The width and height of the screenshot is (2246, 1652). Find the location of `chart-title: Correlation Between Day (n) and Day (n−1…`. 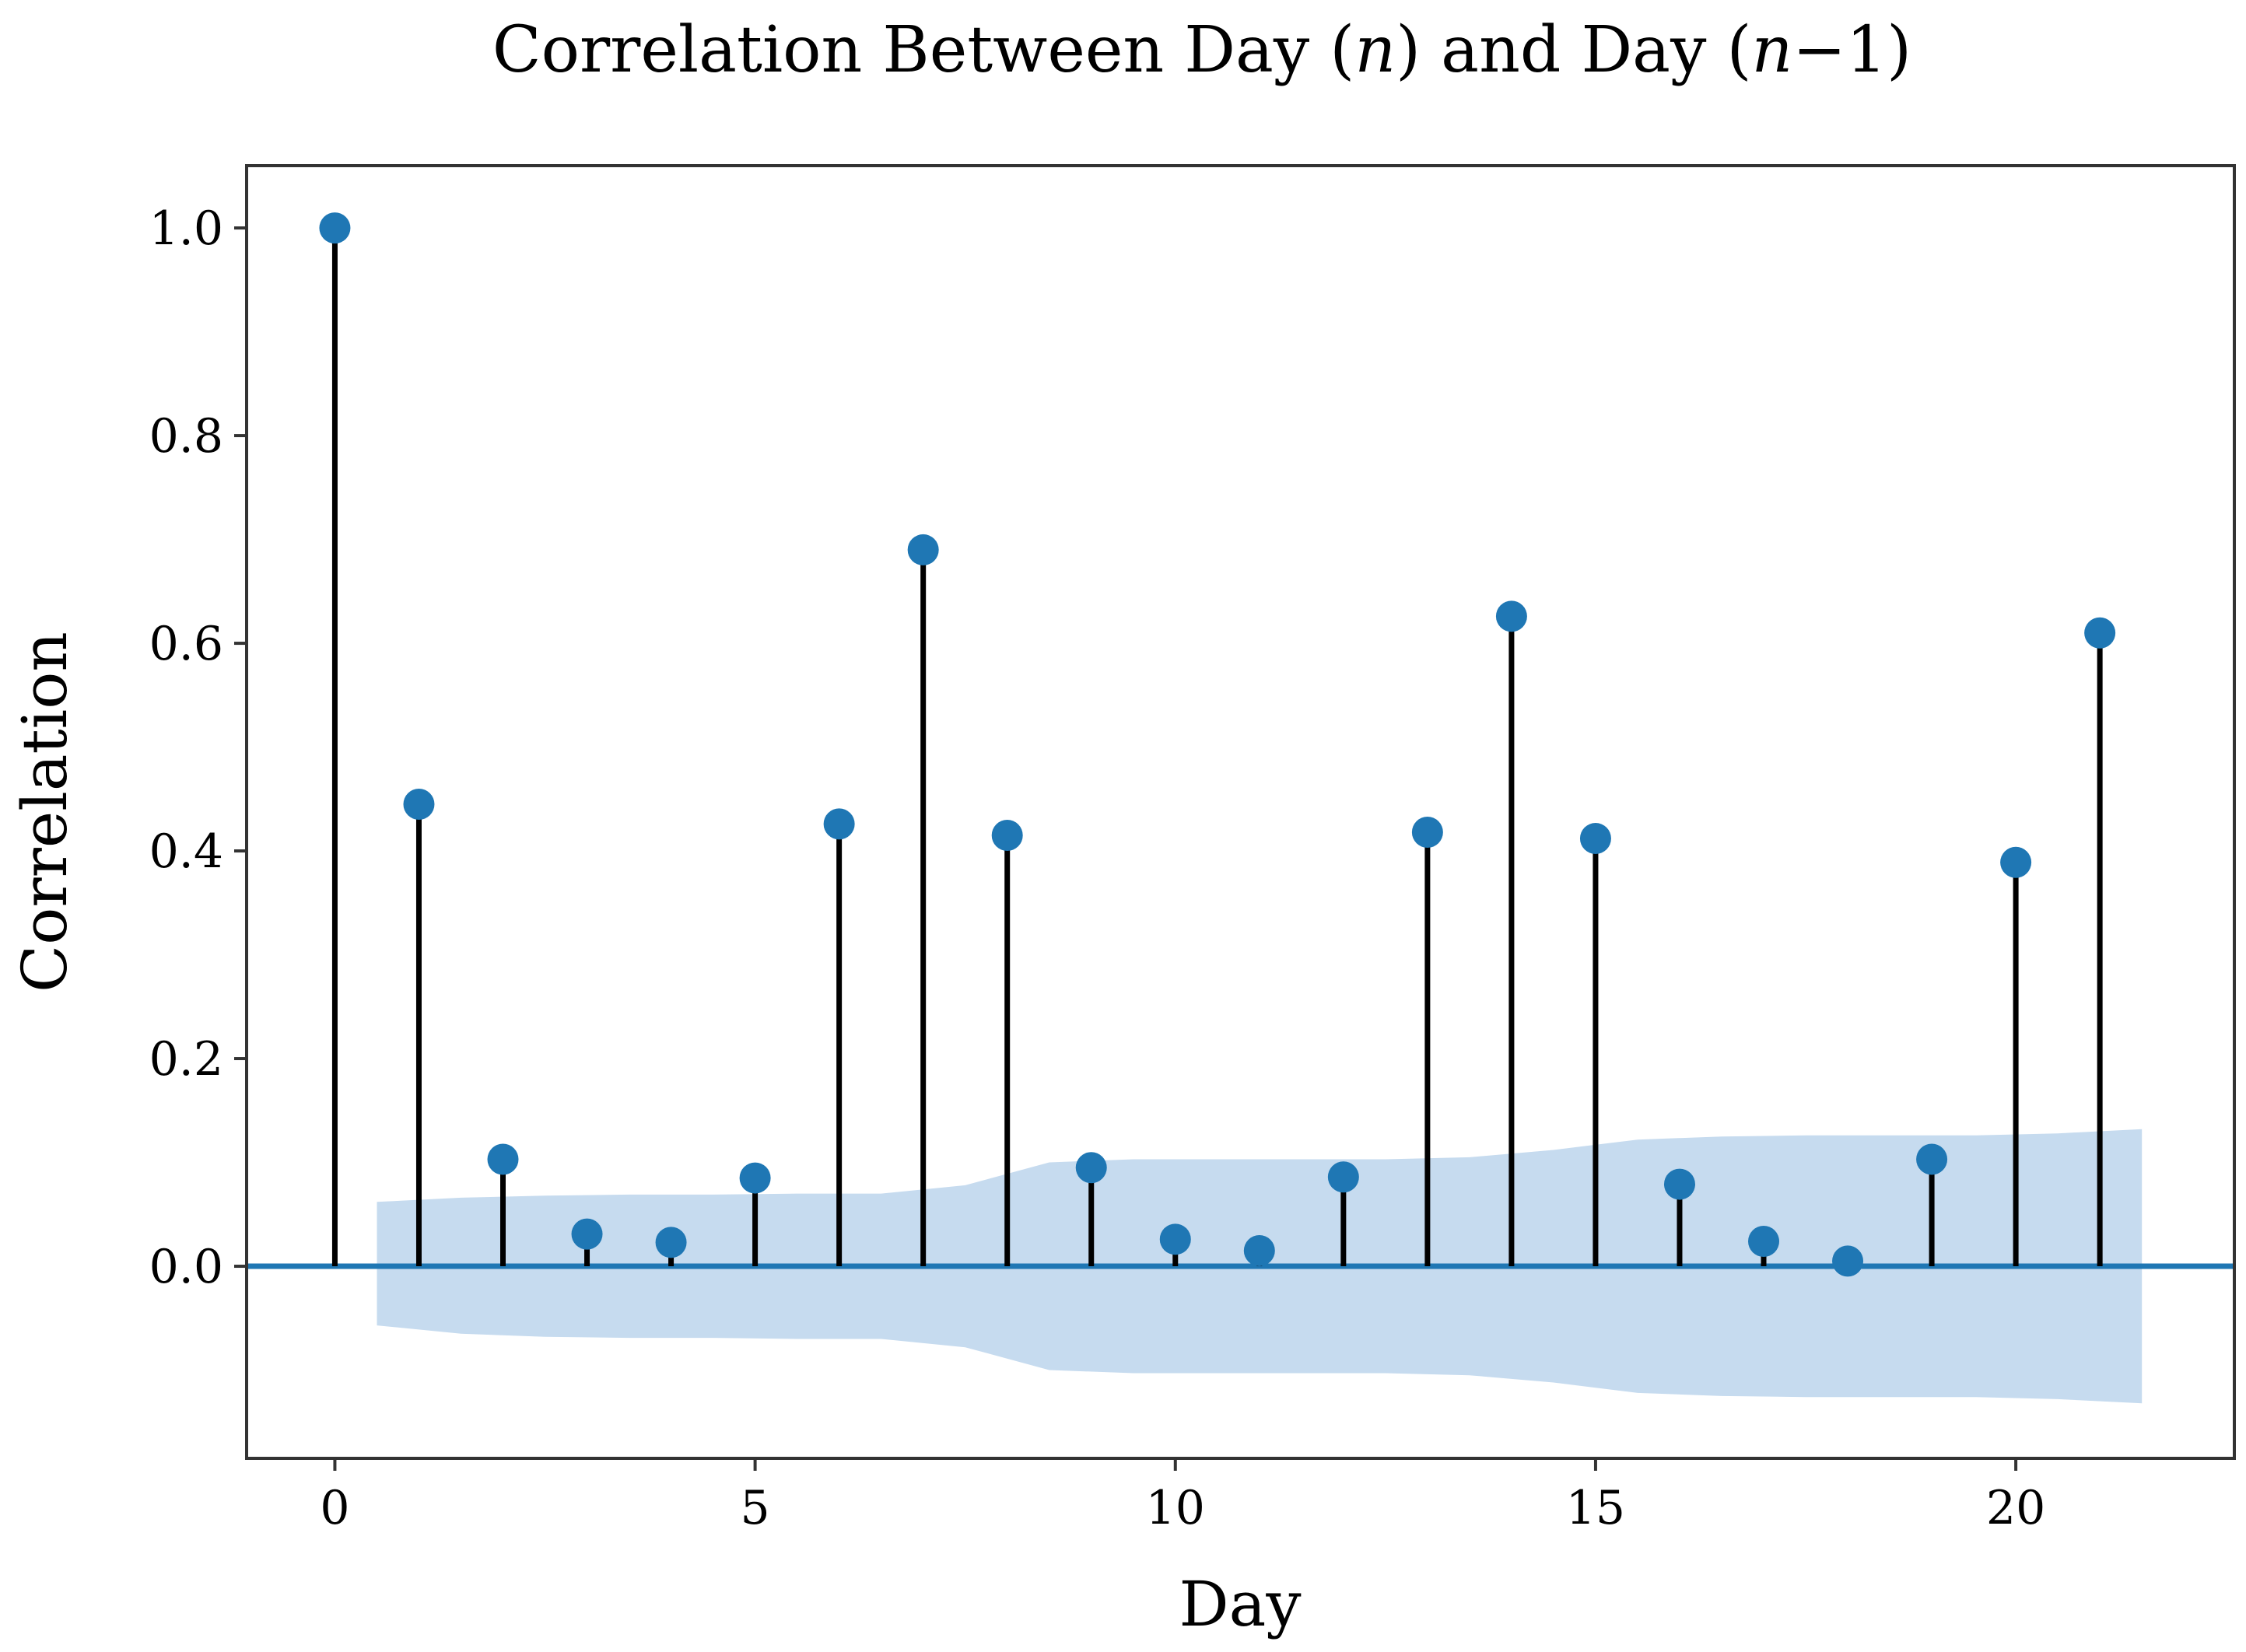

chart-title: Correlation Between Day (n) and Day (n−1… is located at coordinates (1201, 50).